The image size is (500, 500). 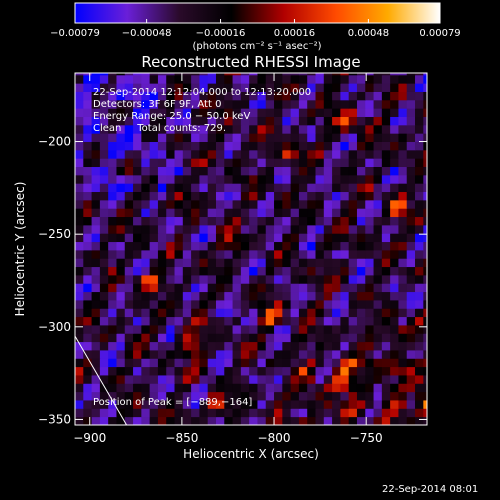 What do you see at coordinates (368, 33) in the screenshot?
I see `colorbar-tick-label: 0.00048` at bounding box center [368, 33].